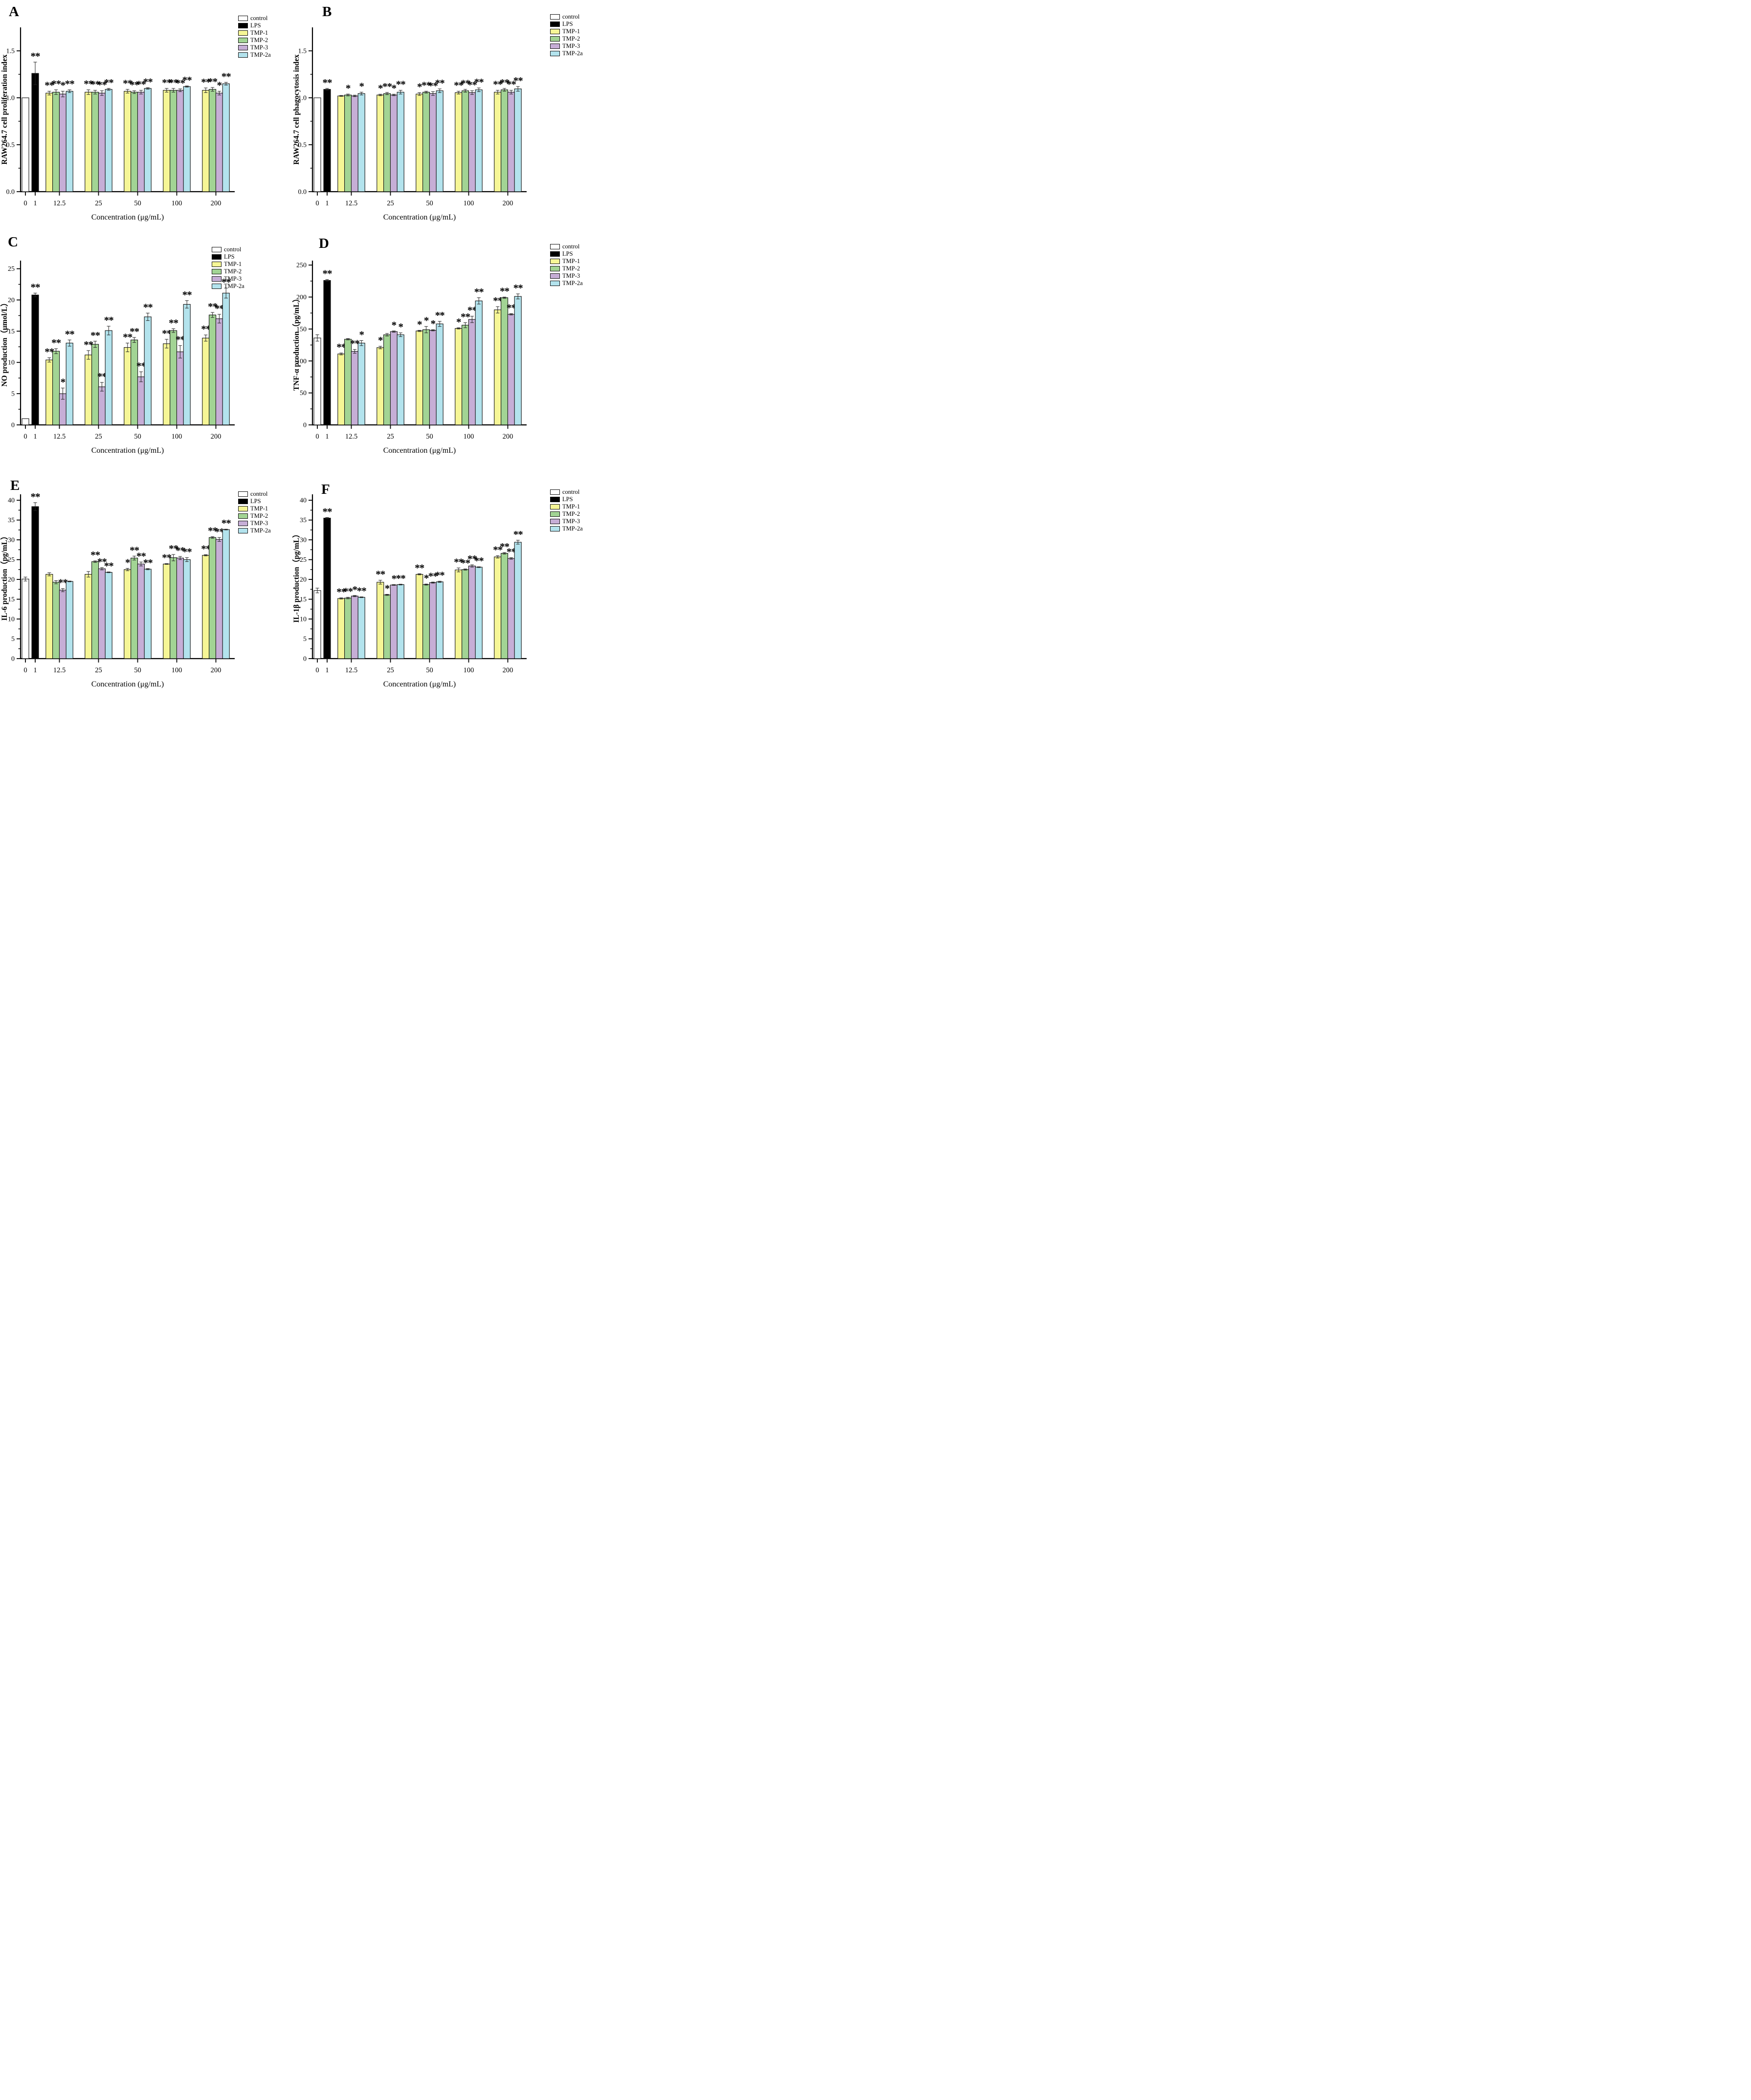 This screenshot has height=2100, width=1751. I want to click on y-tick-label: 0, so click(13, 425).